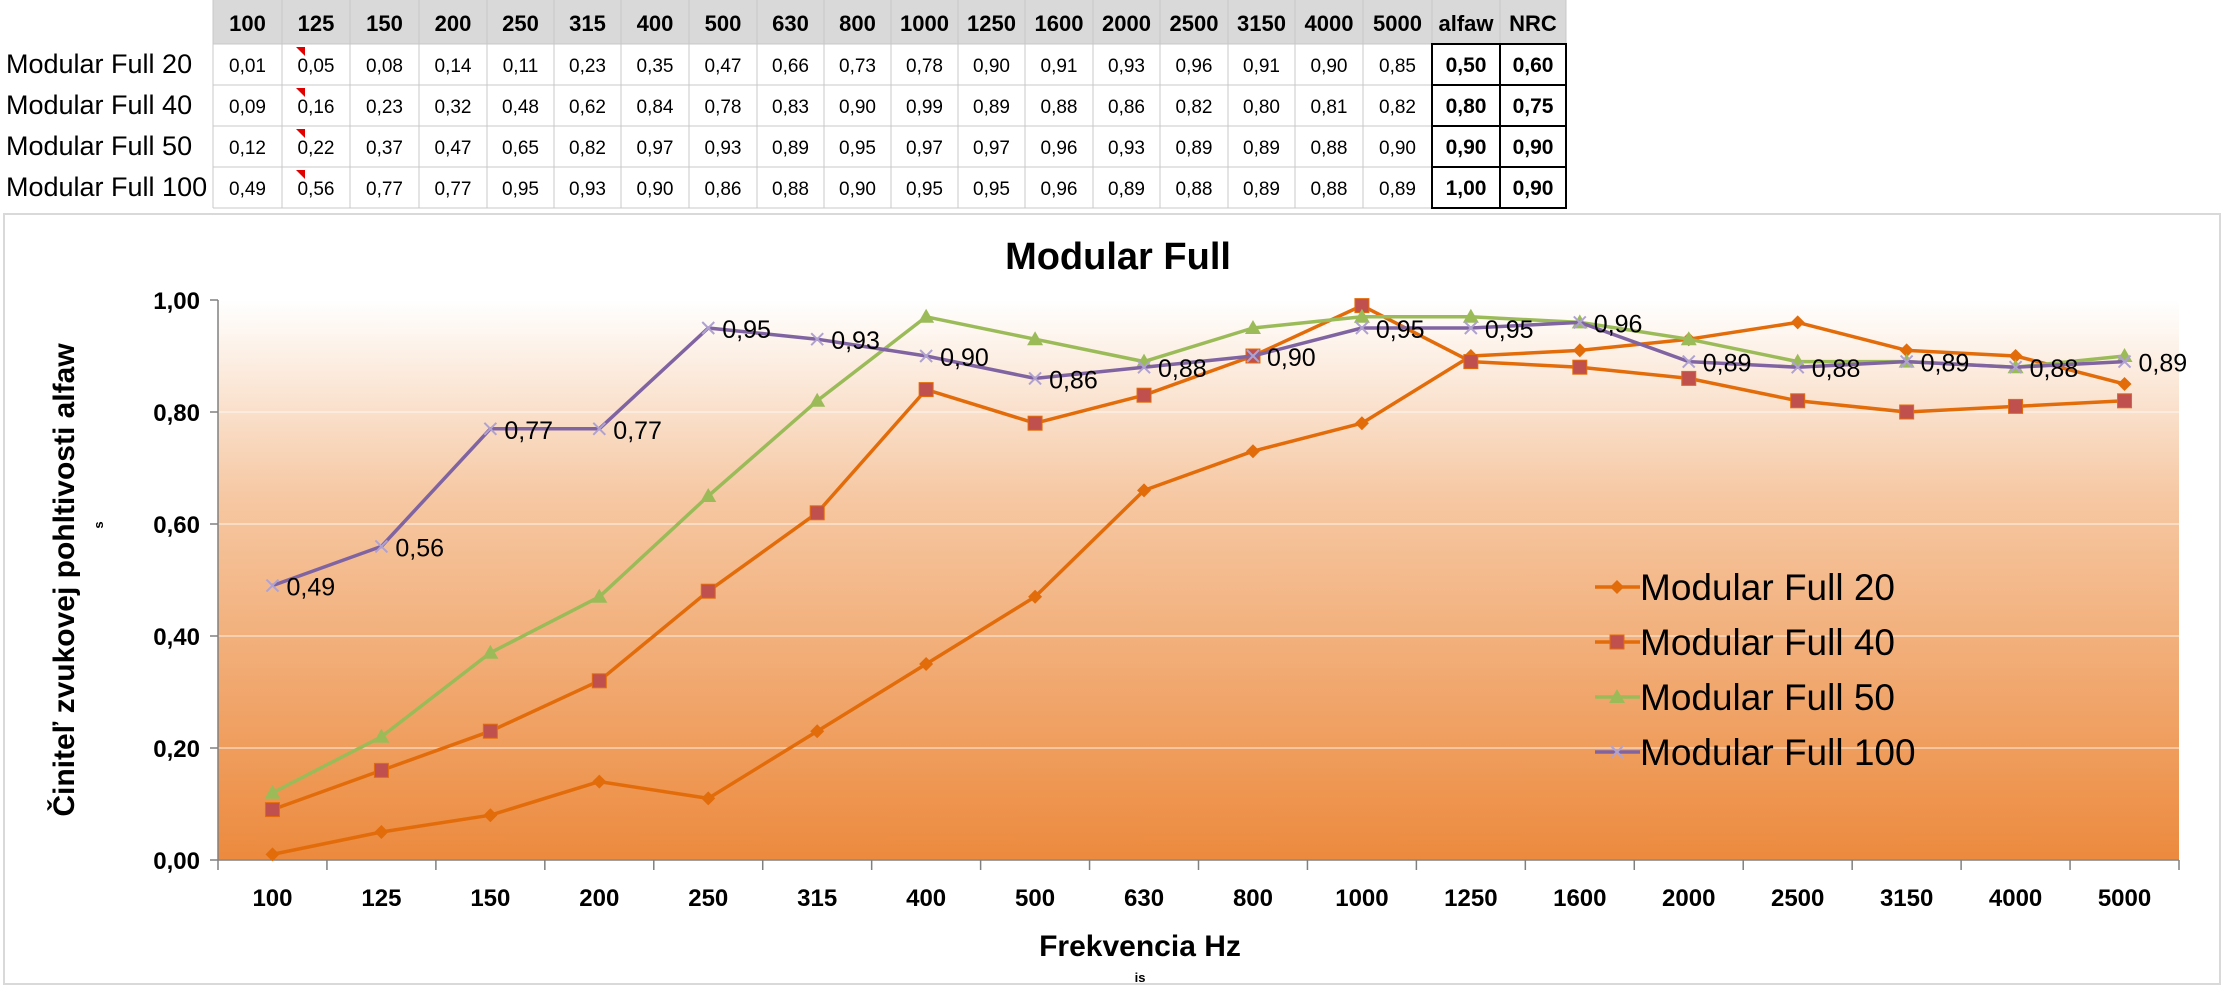 The height and width of the screenshot is (992, 2224). Describe the element at coordinates (247, 107) in the screenshot. I see `table-cell: 0,09` at that location.